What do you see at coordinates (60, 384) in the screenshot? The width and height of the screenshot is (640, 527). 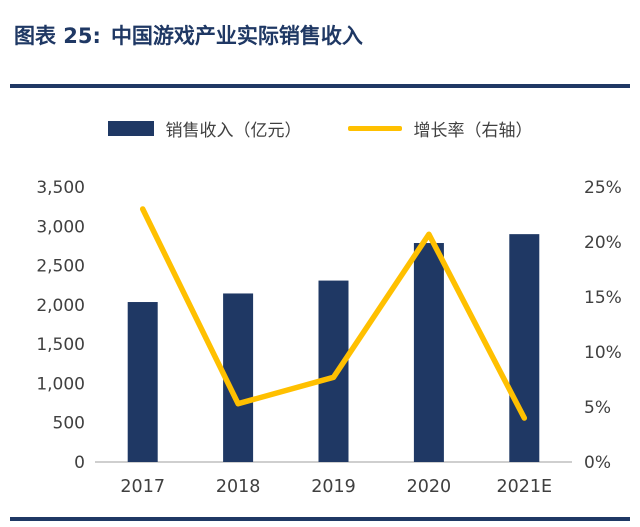 I see `left-axis-tick: 1,000` at bounding box center [60, 384].